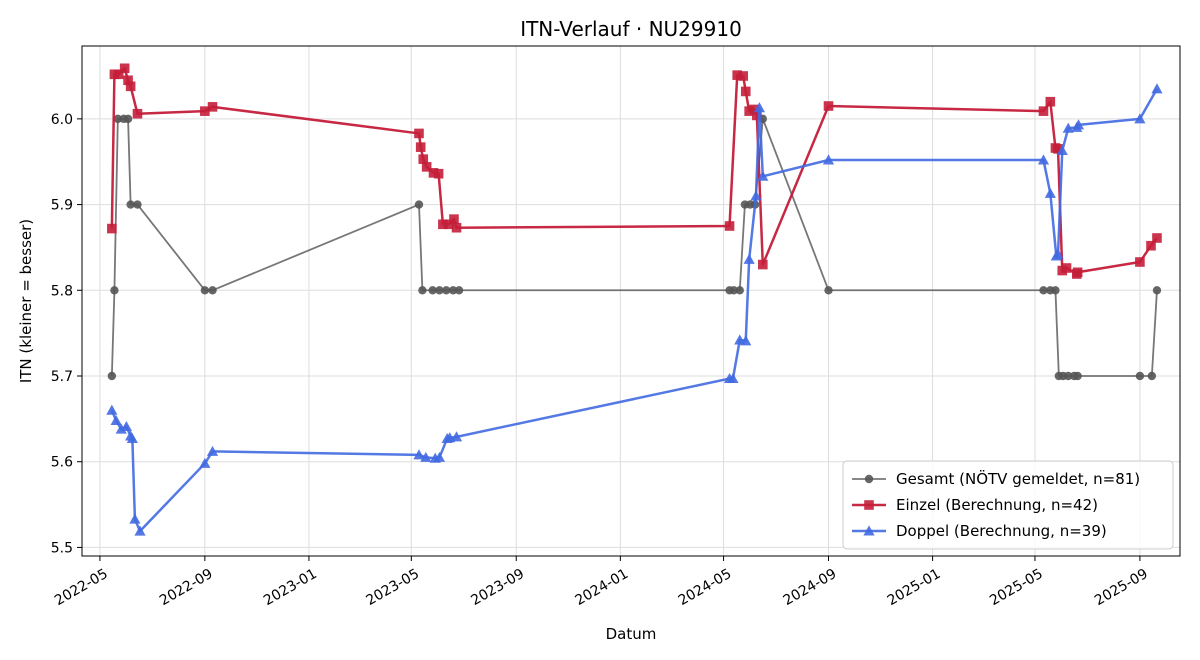 The height and width of the screenshot is (660, 1200). I want to click on legend-marker, so click(869, 505).